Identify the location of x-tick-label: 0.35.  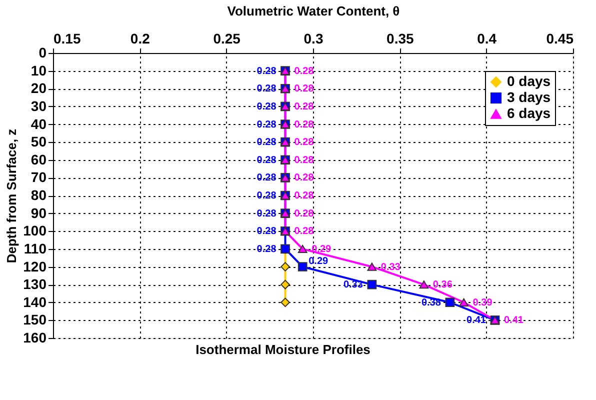
(400, 38).